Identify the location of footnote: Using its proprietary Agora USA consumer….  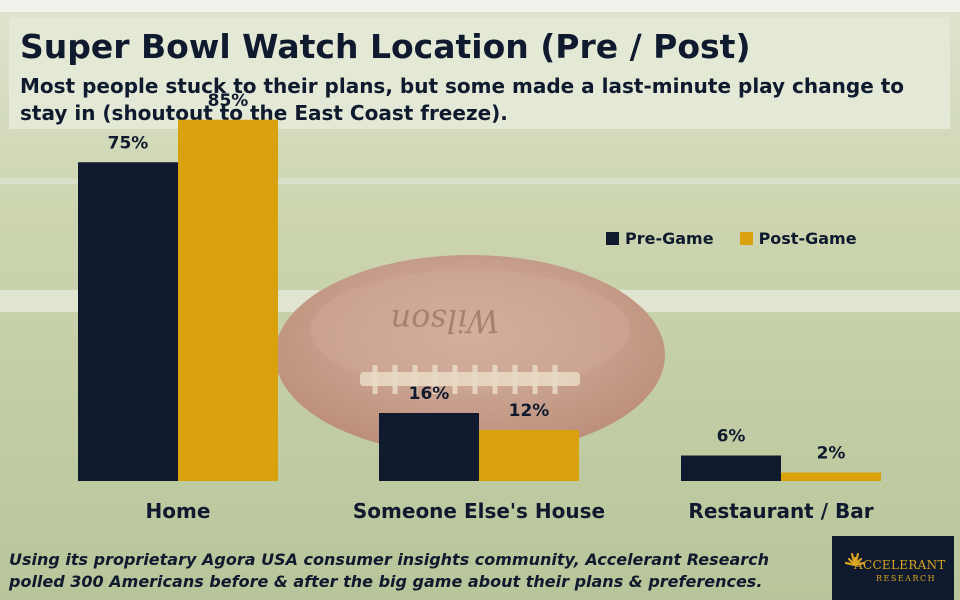
(389, 570).